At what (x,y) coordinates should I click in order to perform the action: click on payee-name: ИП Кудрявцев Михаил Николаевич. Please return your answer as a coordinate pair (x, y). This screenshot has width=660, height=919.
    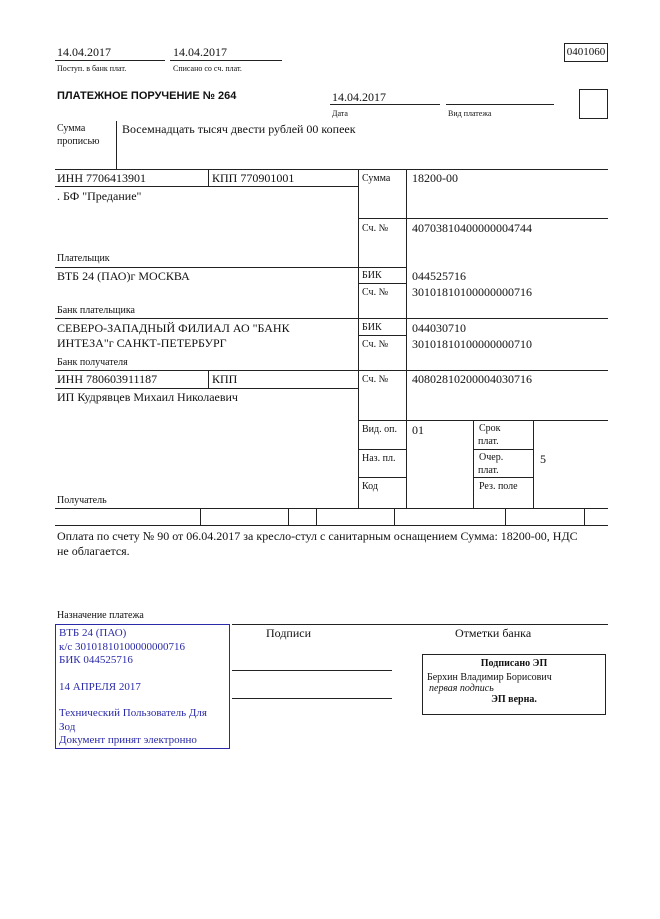
    Looking at the image, I should click on (147, 397).